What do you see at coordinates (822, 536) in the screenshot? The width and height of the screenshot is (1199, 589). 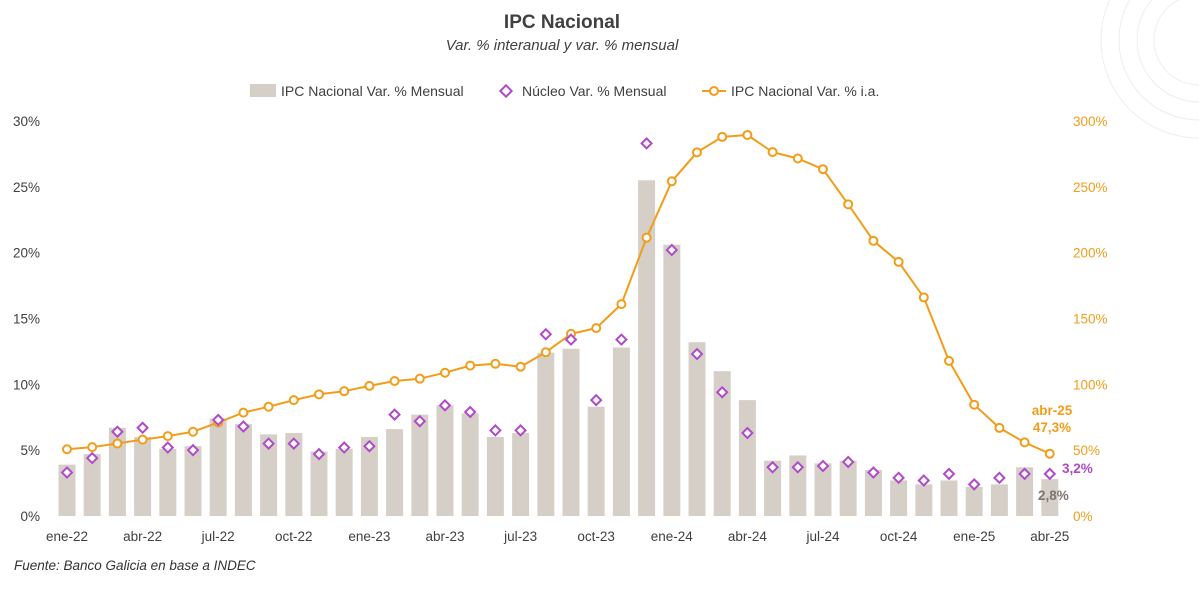 I see `x-tick-label: jul-24` at bounding box center [822, 536].